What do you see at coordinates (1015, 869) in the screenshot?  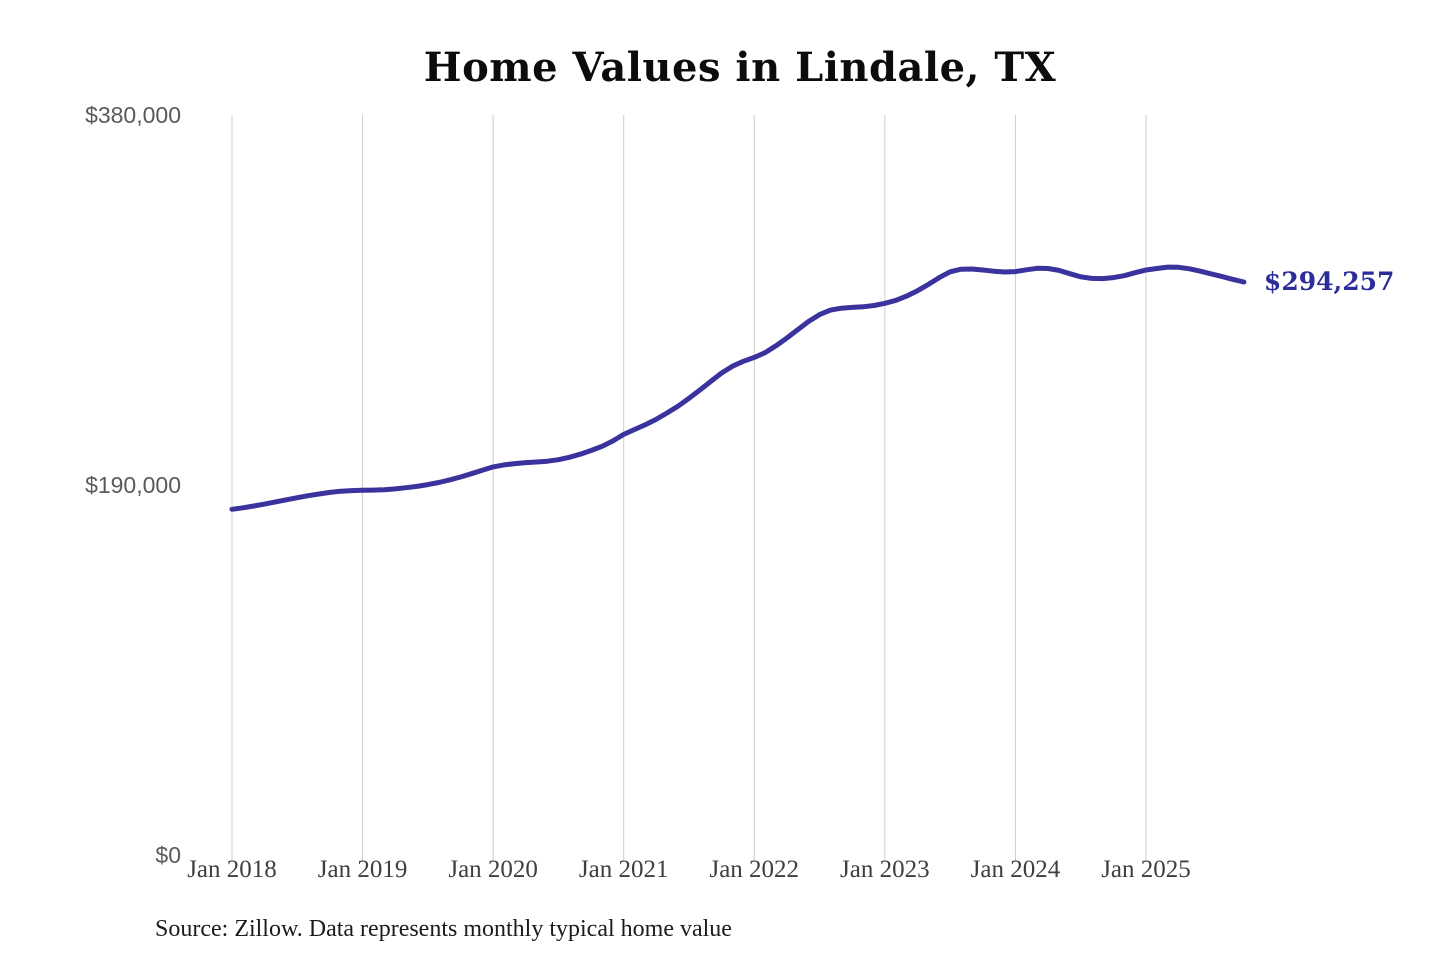 I see `x-axis-label: Jan 2024` at bounding box center [1015, 869].